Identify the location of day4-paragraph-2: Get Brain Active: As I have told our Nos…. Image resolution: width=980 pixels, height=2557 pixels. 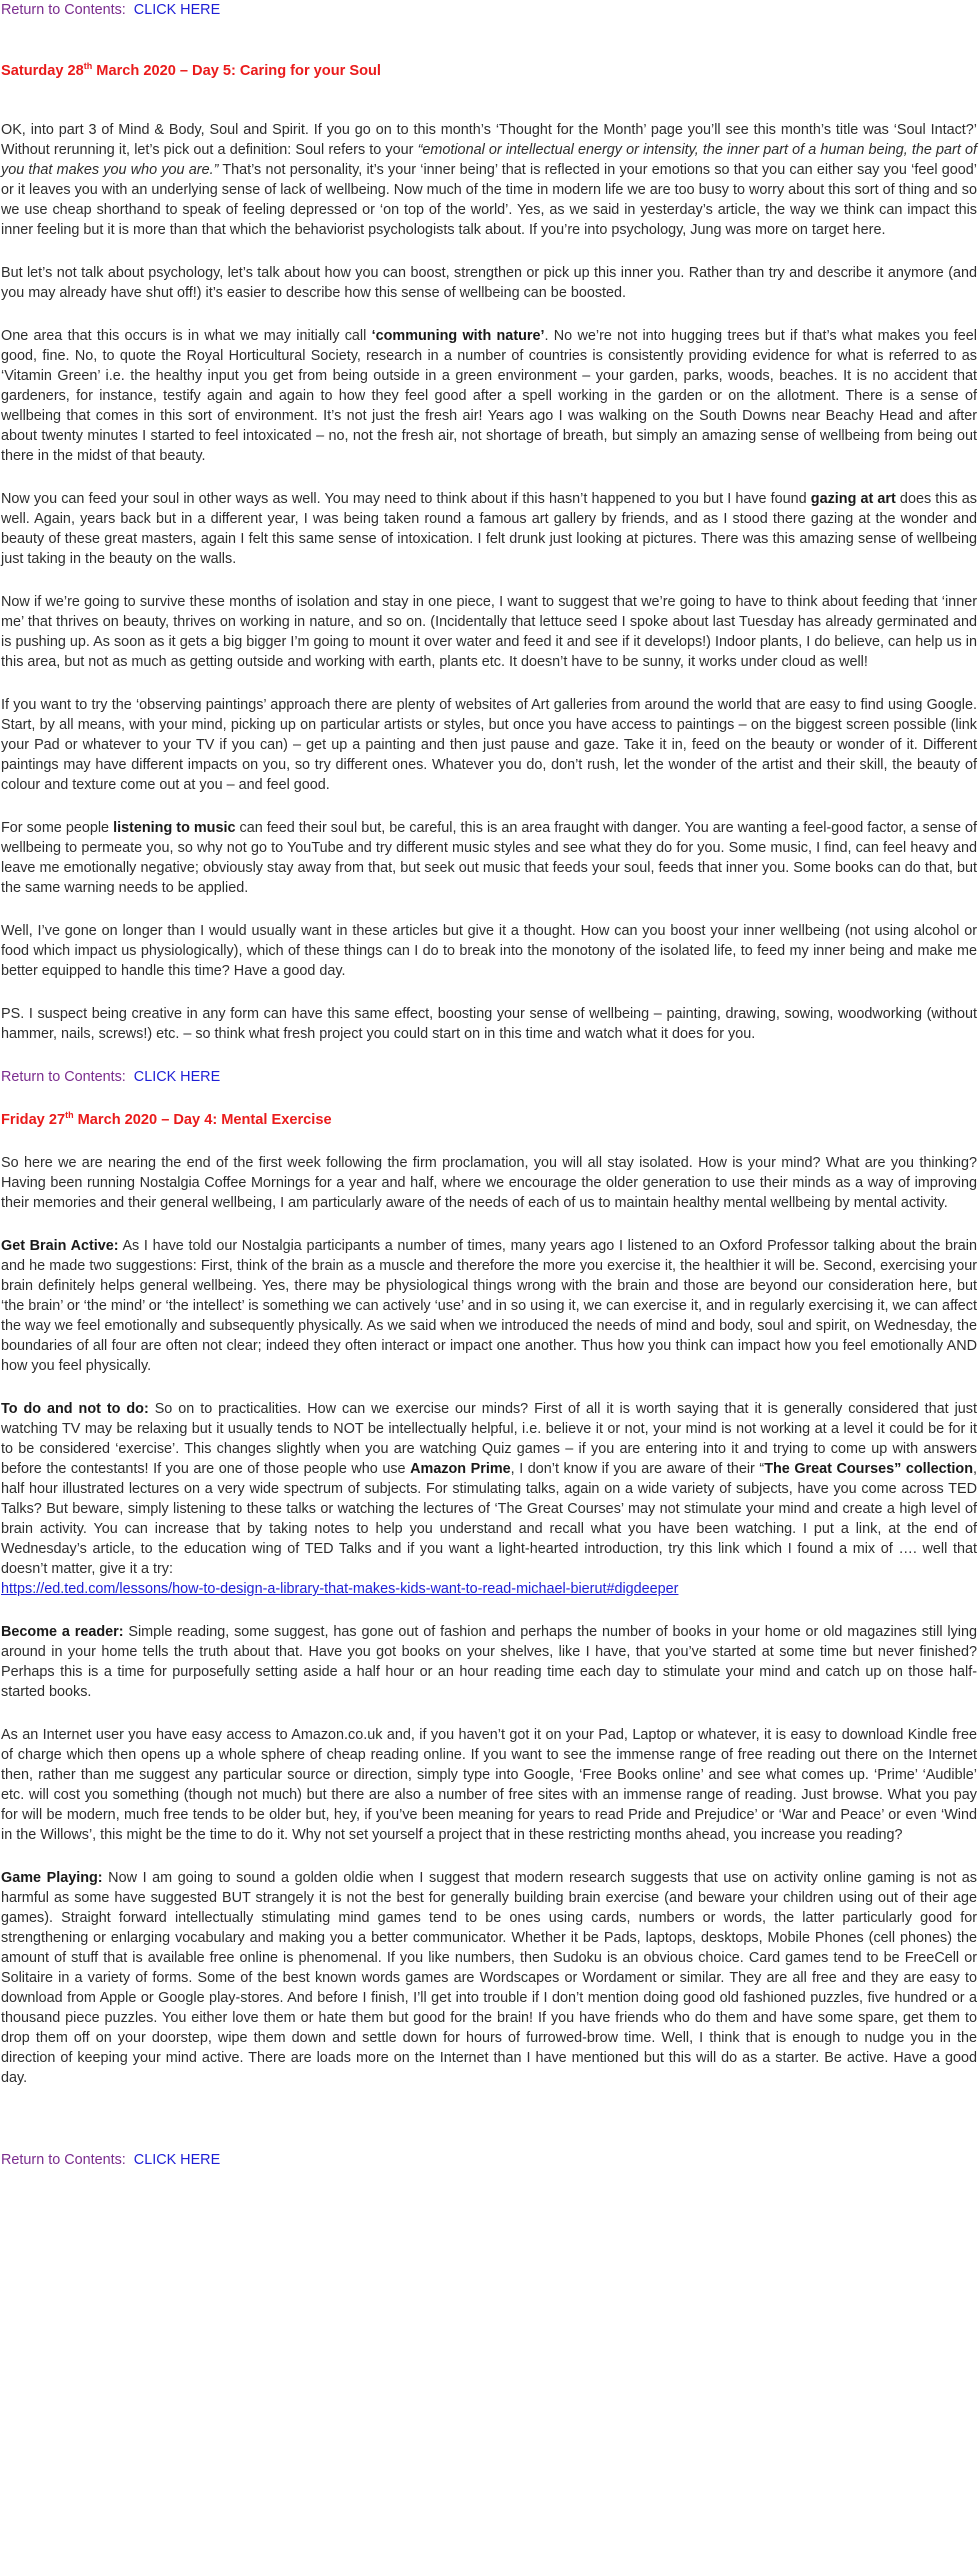
(489, 1306).